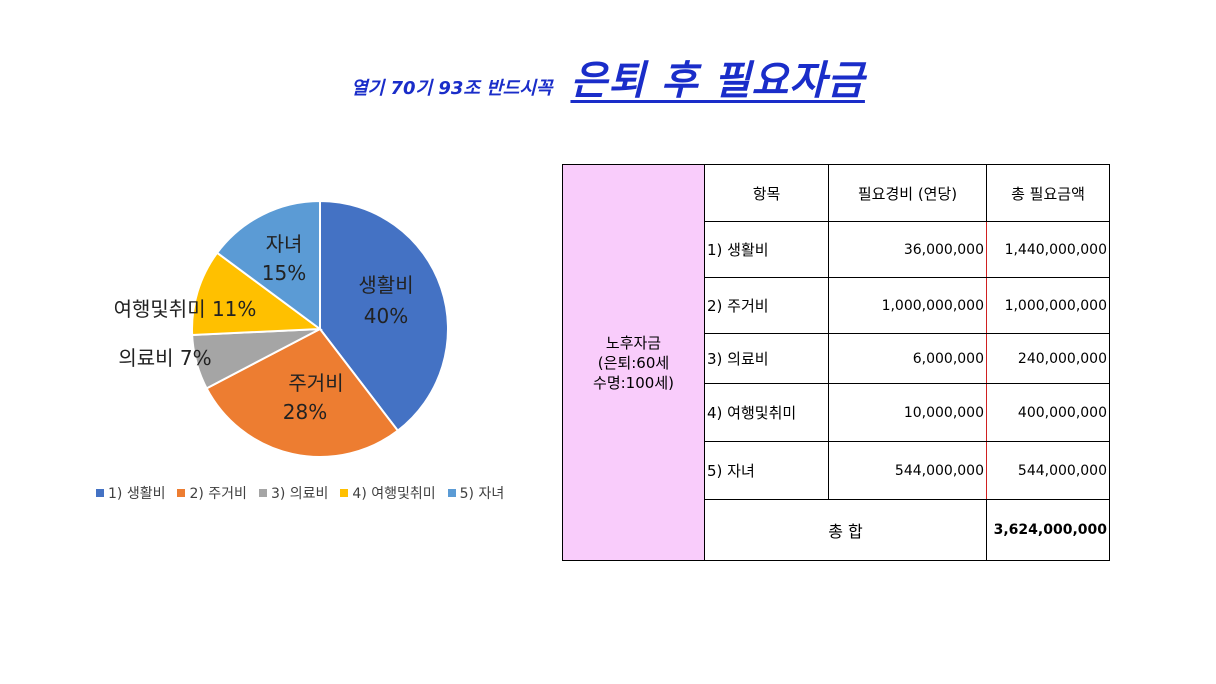 This screenshot has width=1216, height=684. I want to click on legend-item: 5) 자녀, so click(476, 493).